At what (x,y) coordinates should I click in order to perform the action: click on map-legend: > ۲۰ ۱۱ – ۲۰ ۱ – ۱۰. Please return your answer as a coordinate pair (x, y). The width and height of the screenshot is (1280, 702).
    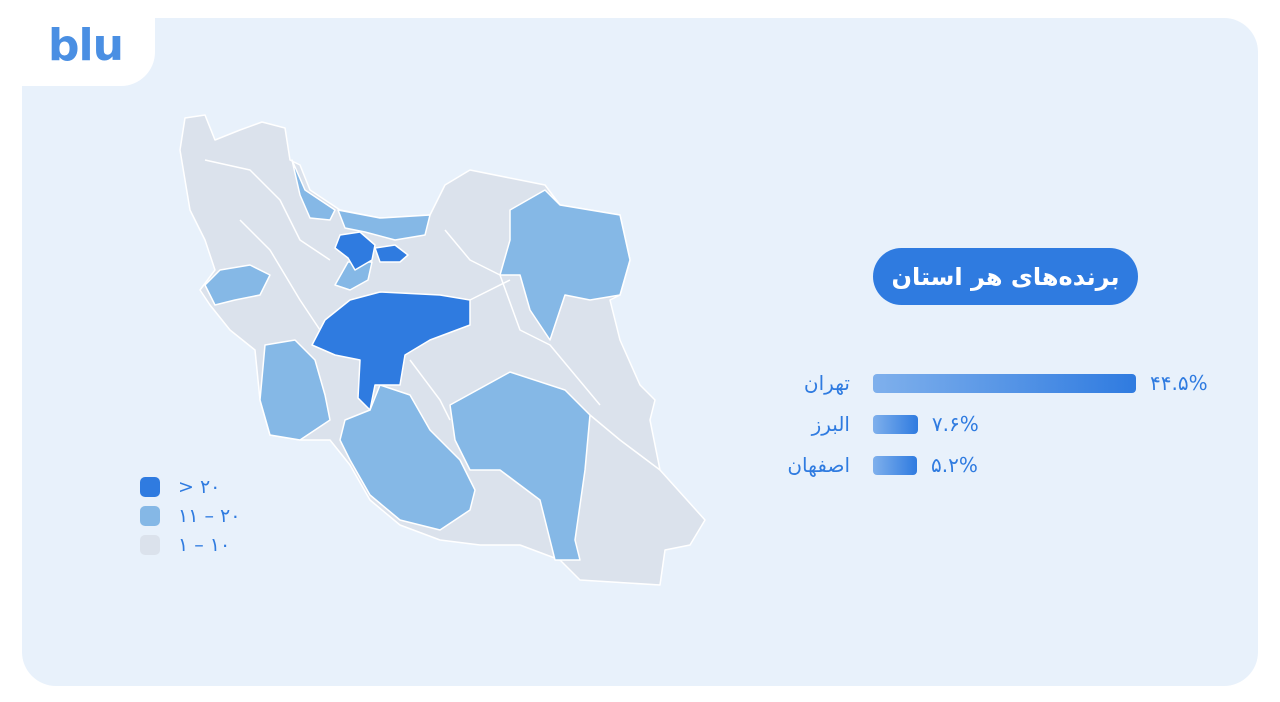
    Looking at the image, I should click on (190, 515).